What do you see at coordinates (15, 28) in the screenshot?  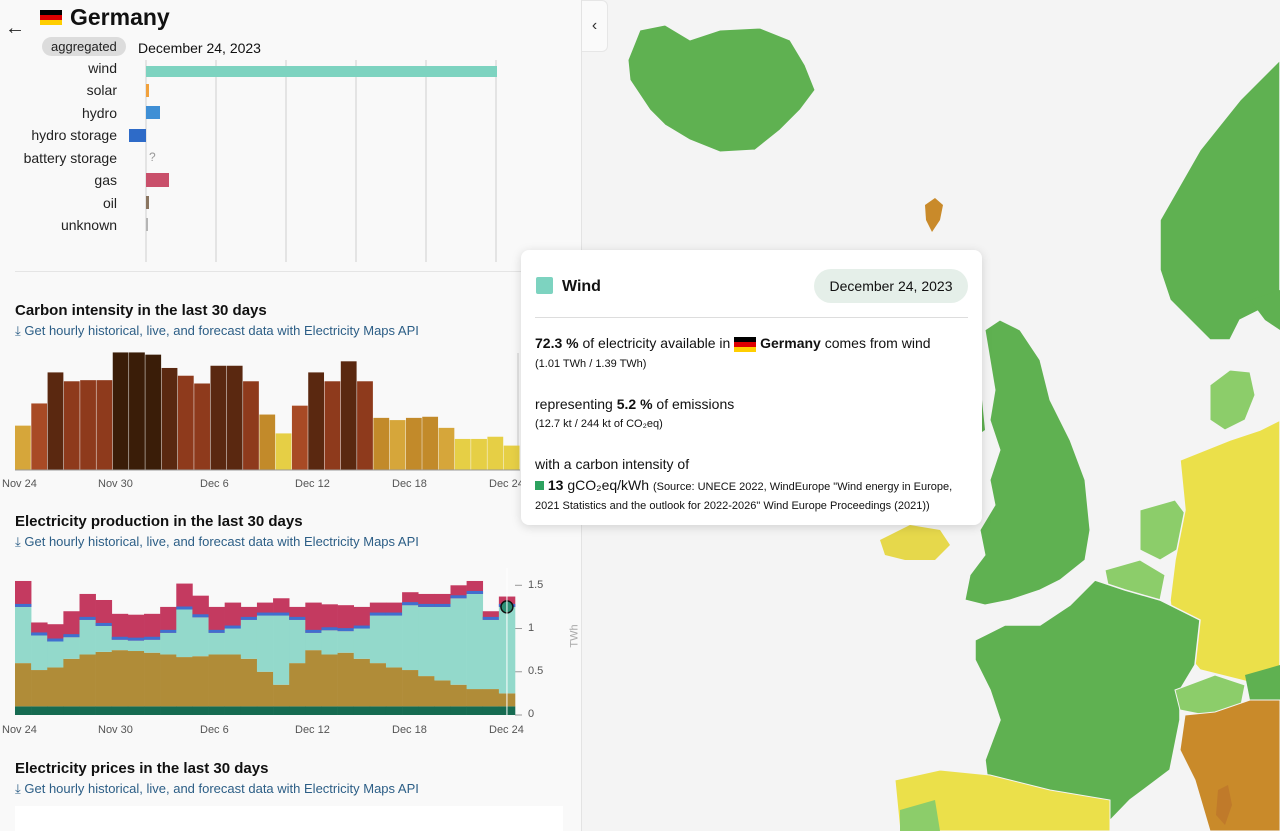 I see `back-arrow-icon: ←` at bounding box center [15, 28].